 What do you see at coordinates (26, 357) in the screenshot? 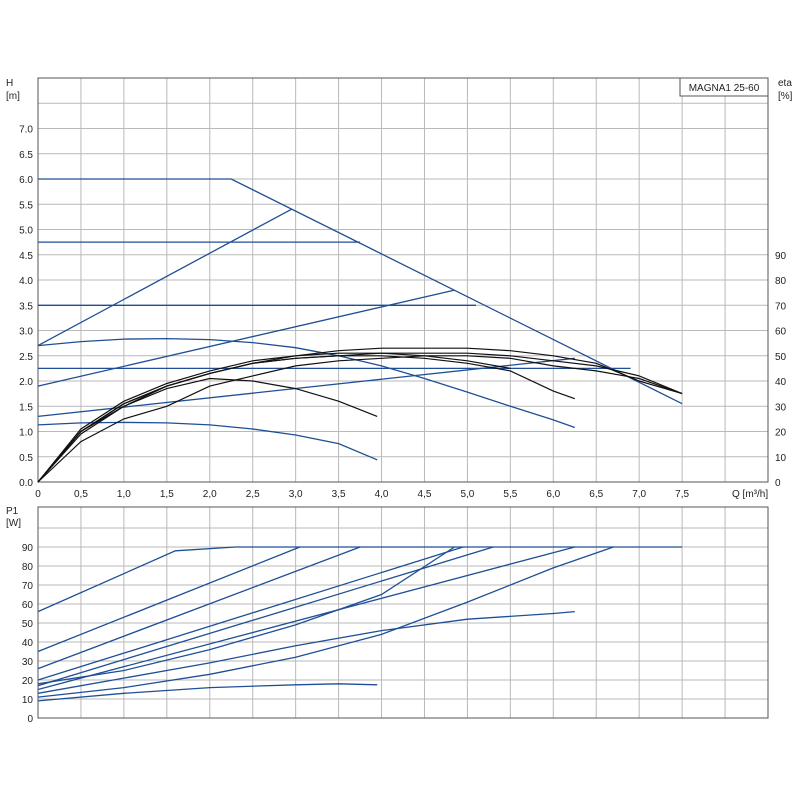
I see `y-tick-label-head: 2.5` at bounding box center [26, 357].